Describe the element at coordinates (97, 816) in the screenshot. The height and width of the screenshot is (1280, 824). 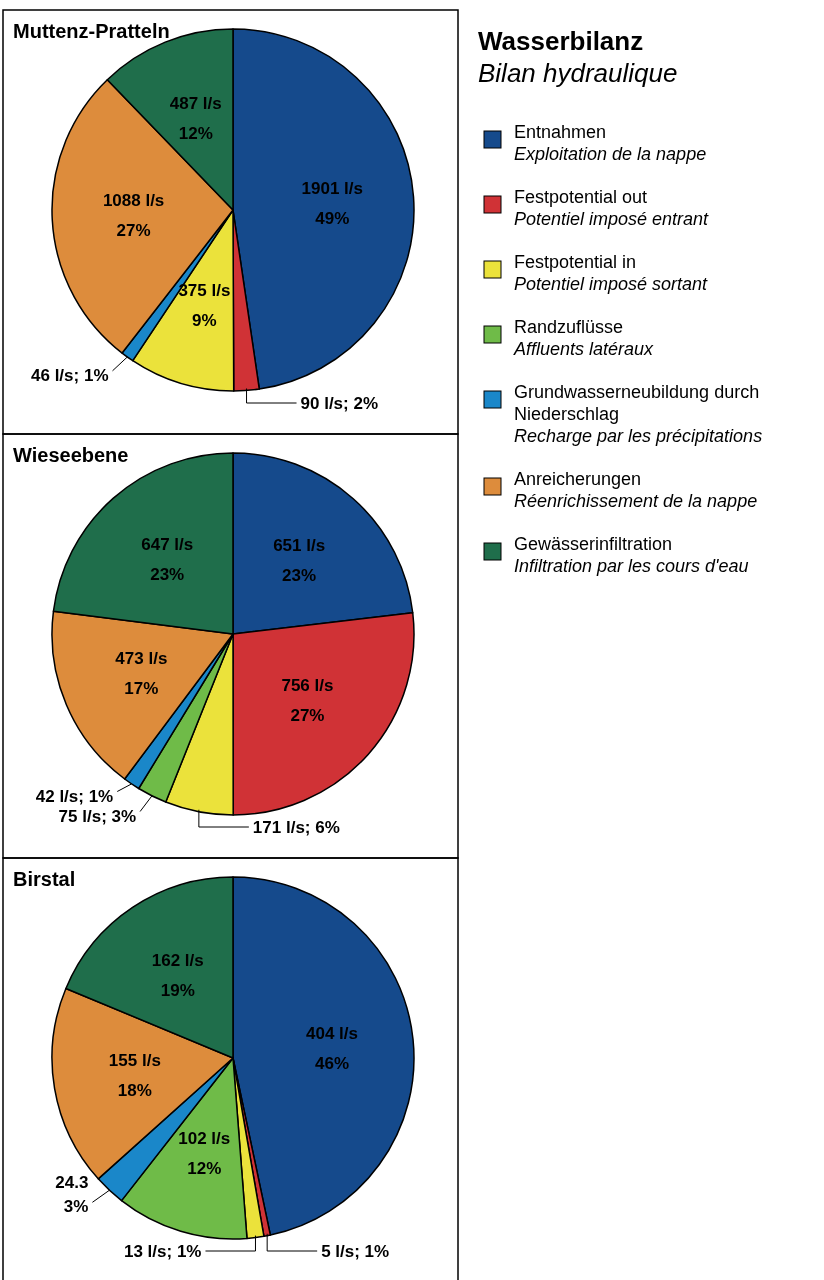
I see `data-label: 75 l/s; 3%` at that location.